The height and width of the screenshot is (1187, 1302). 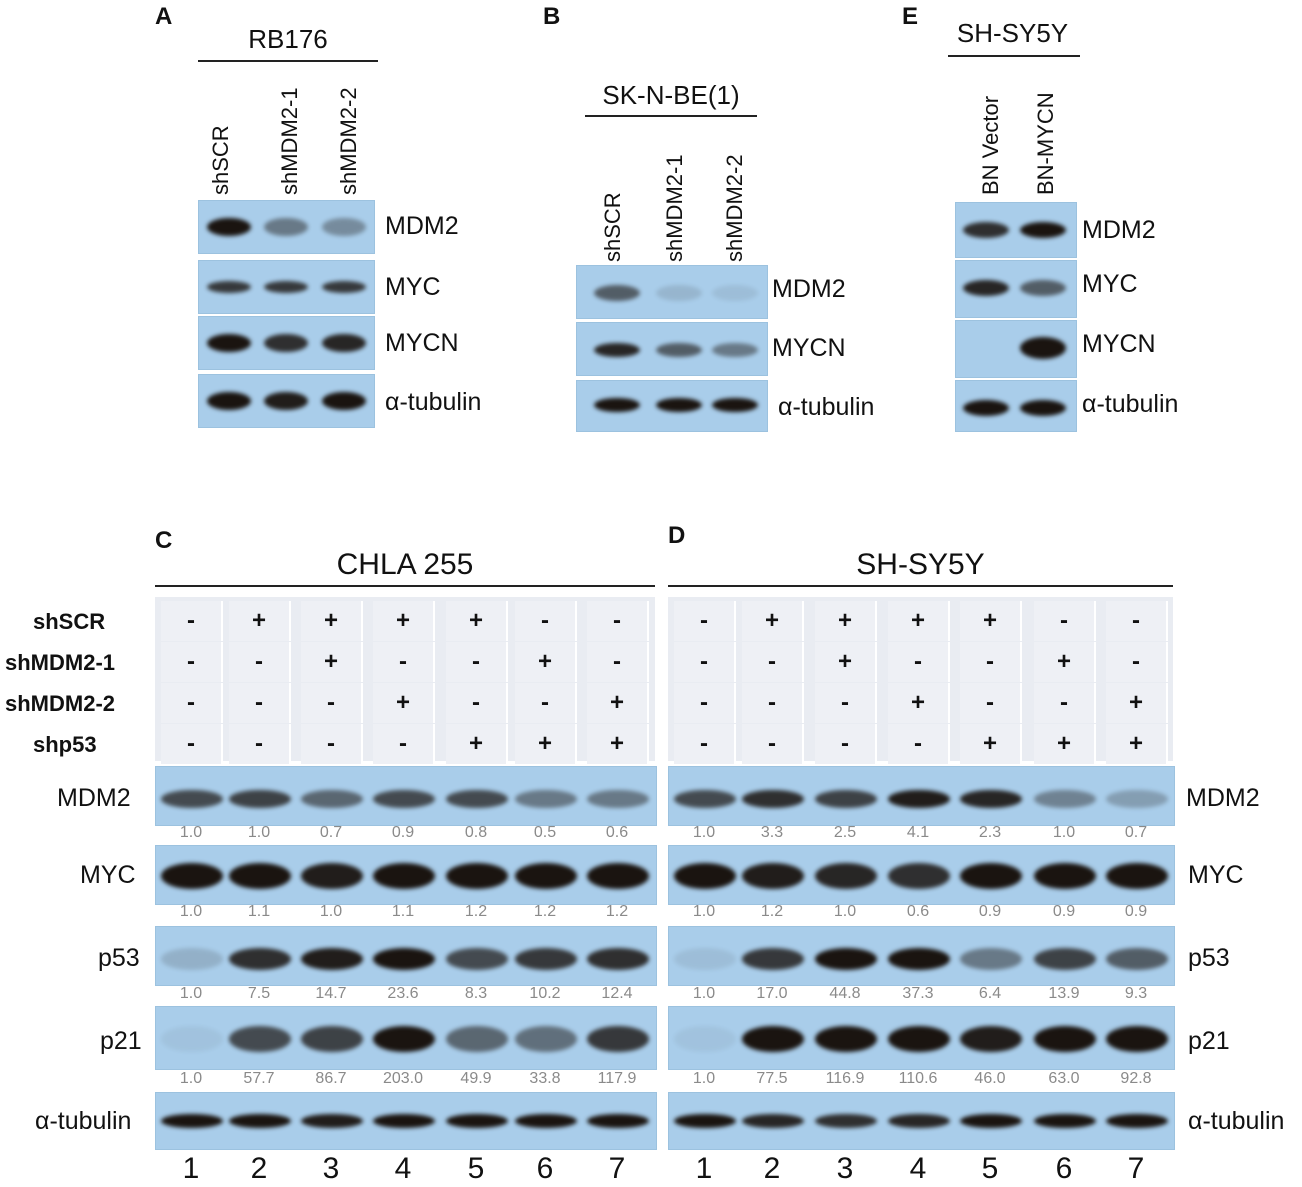 I want to click on lane-number: 5, so click(x=990, y=1168).